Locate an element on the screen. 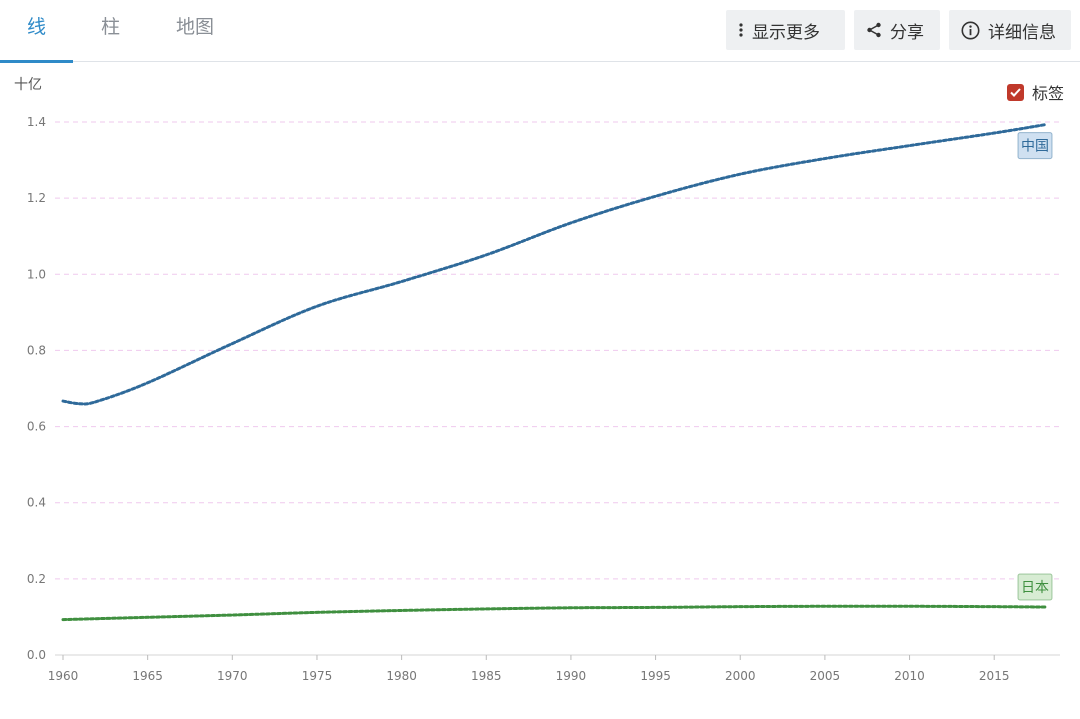  y-tick-label: 1.0 is located at coordinates (36, 274).